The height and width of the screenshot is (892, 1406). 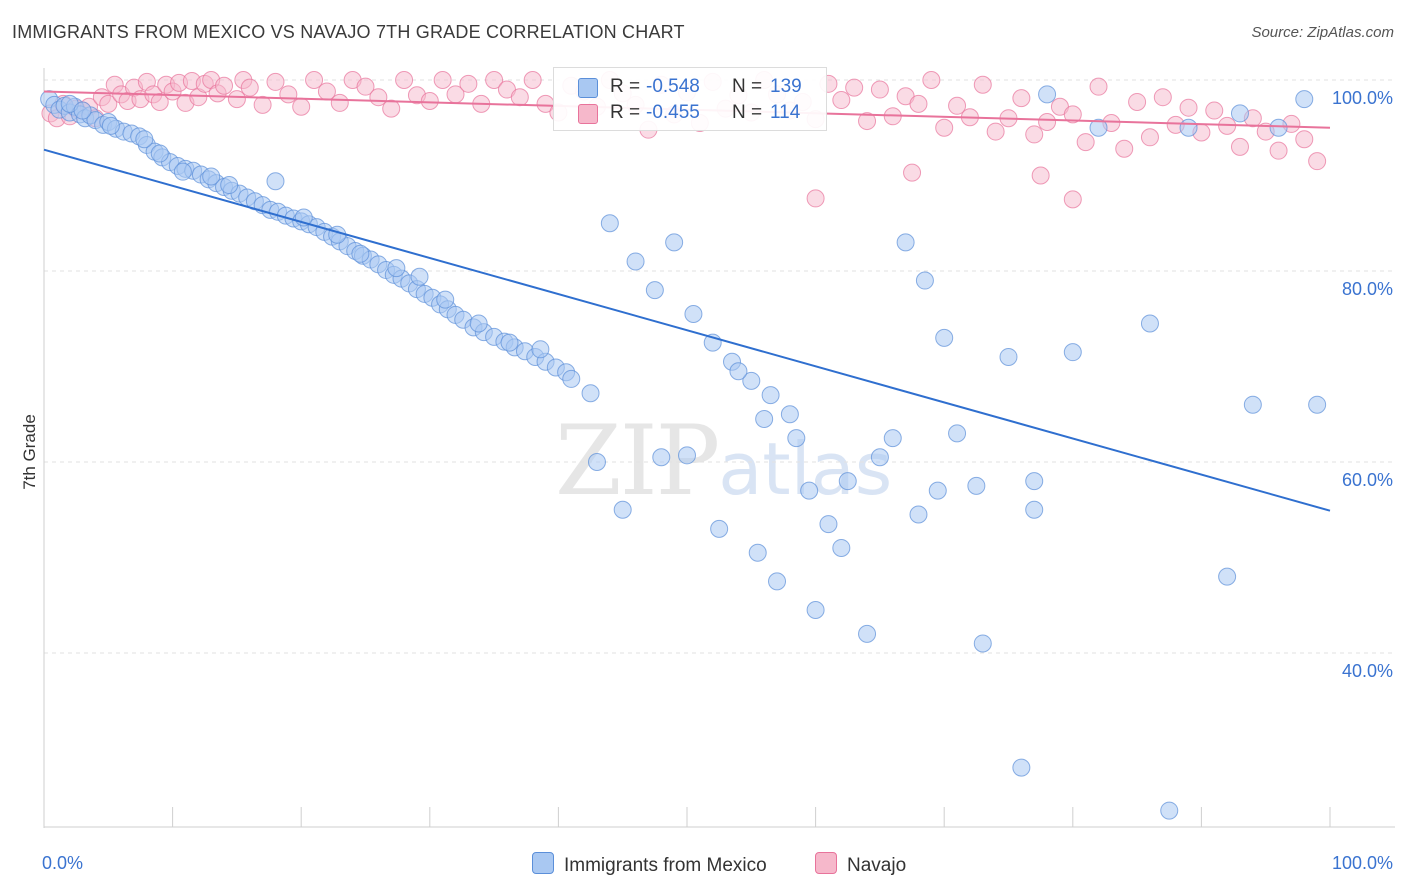 I want to click on source-label: Source: ZipAtlas.com, so click(x=1322, y=32).